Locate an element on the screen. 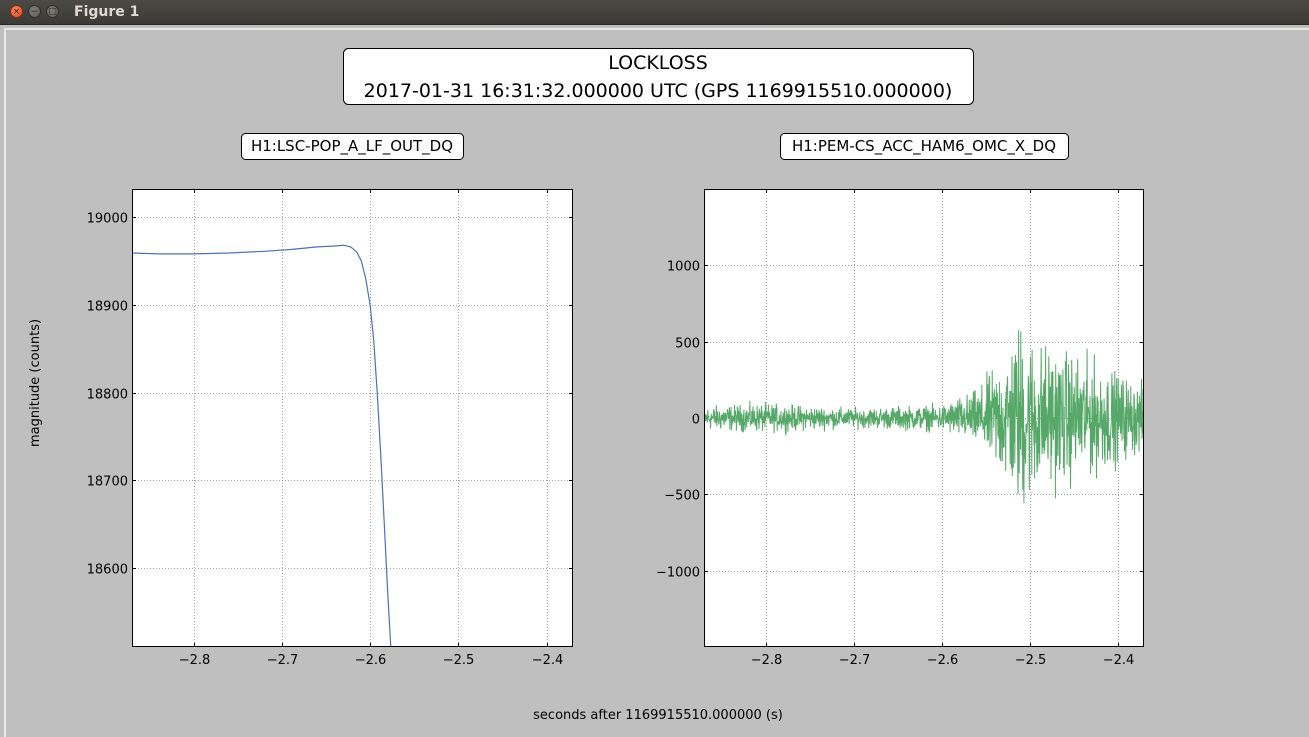  left-axes-title: H1:LSC-POP_A_LF_OUT_DQ is located at coordinates (352, 146).